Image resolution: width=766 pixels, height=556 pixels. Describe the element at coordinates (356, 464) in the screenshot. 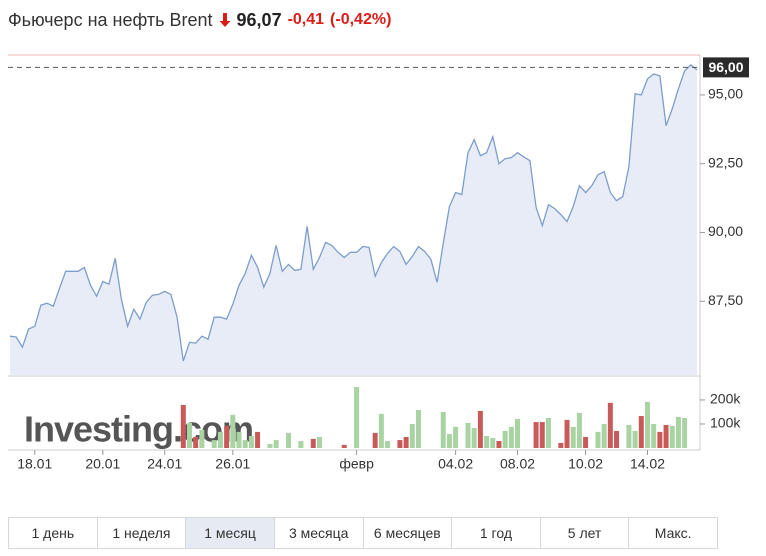

I see `x-tick-label: февр` at that location.